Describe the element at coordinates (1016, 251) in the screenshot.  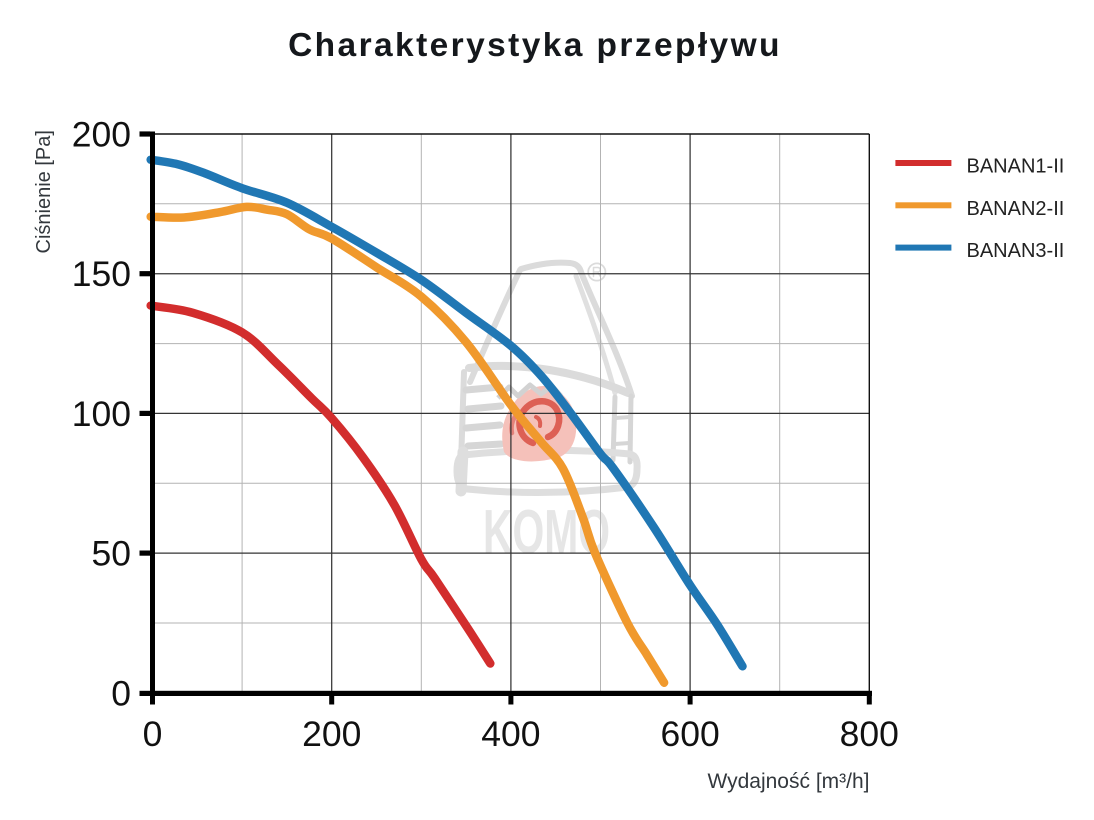
I see `svg-text: BANAN3-II` at that location.